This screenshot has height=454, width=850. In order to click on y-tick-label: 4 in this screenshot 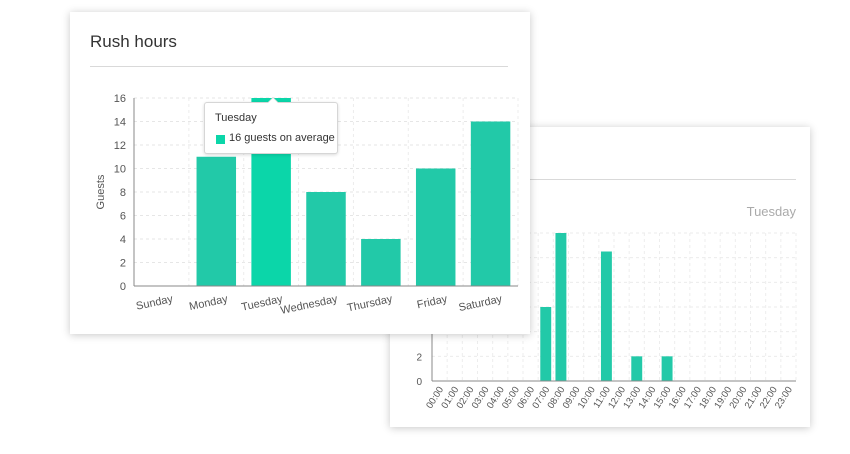, I will do `click(123, 240)`.